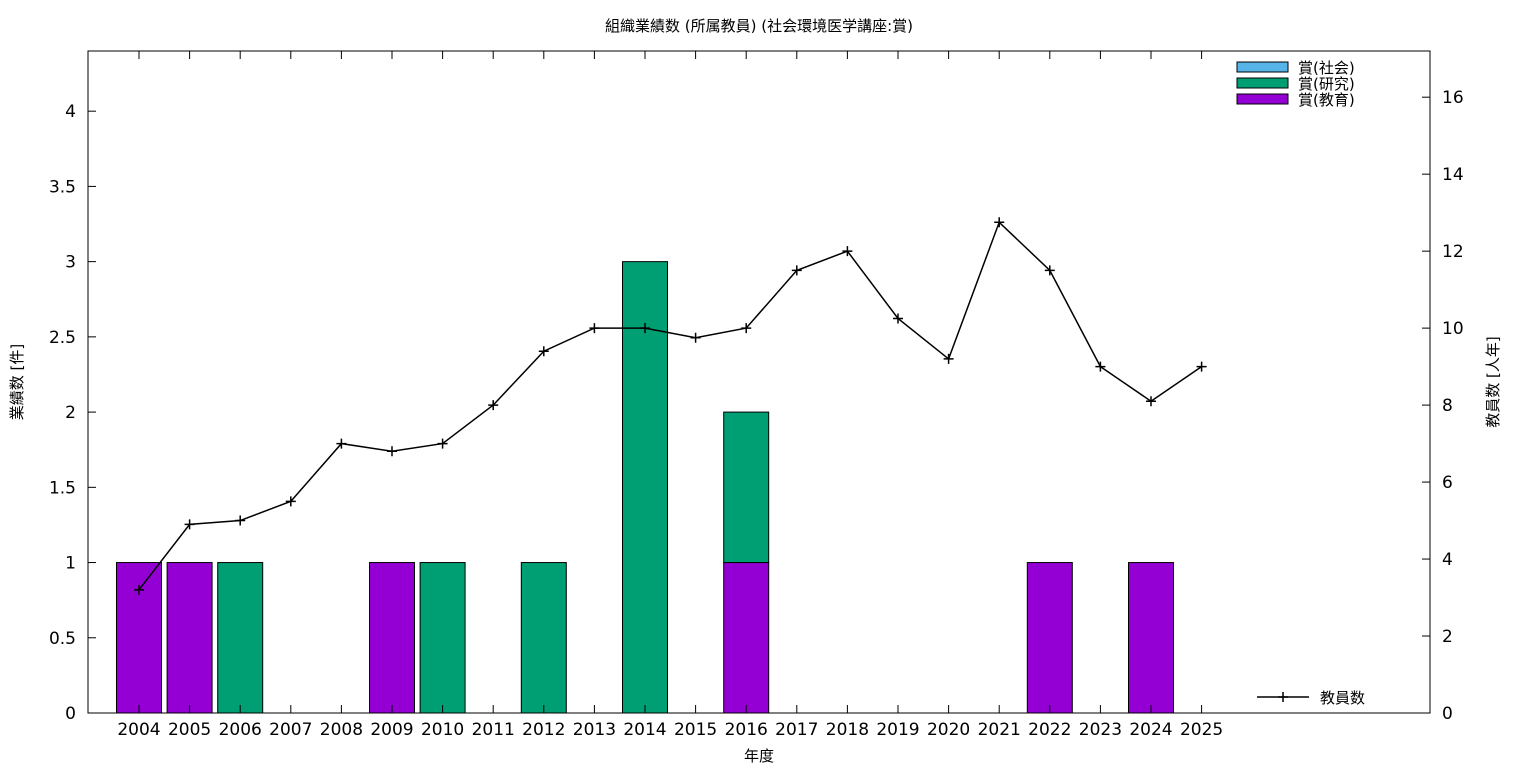 Image resolution: width=1536 pixels, height=768 pixels. Describe the element at coordinates (189, 730) in the screenshot. I see `x-tick-label: 2005` at that location.